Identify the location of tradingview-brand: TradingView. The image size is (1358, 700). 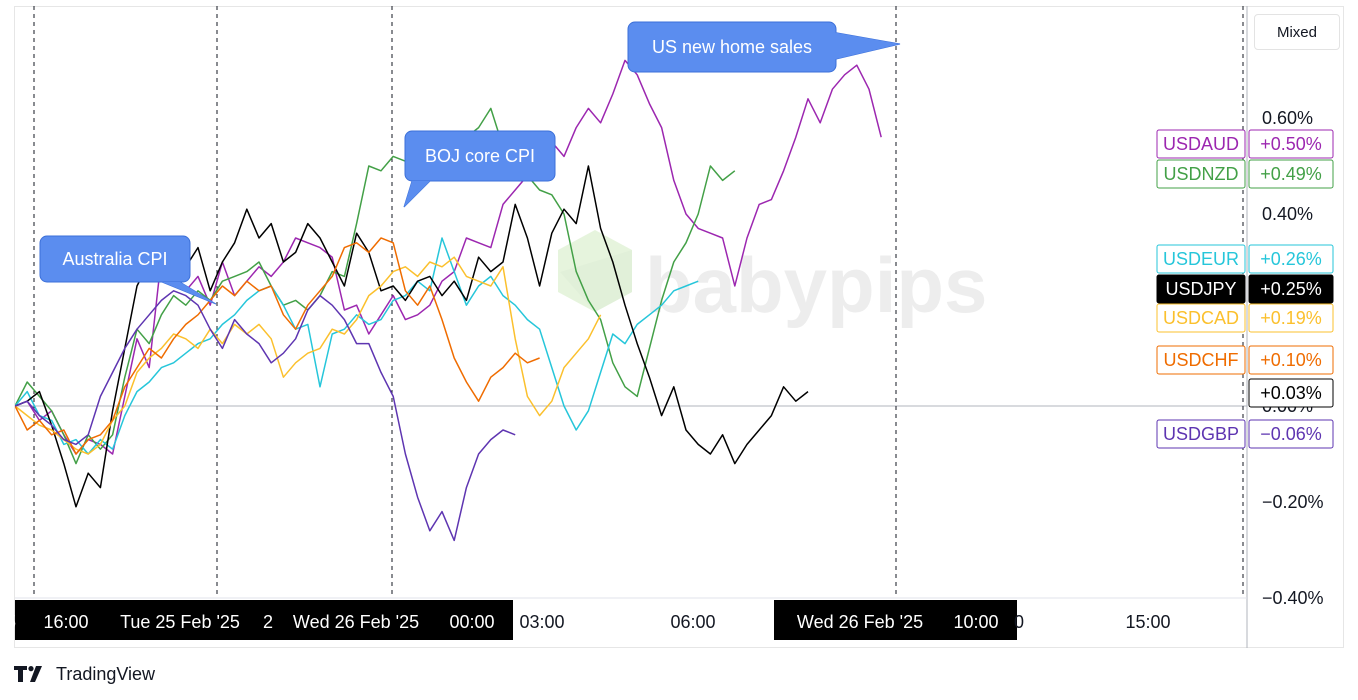
(84, 674).